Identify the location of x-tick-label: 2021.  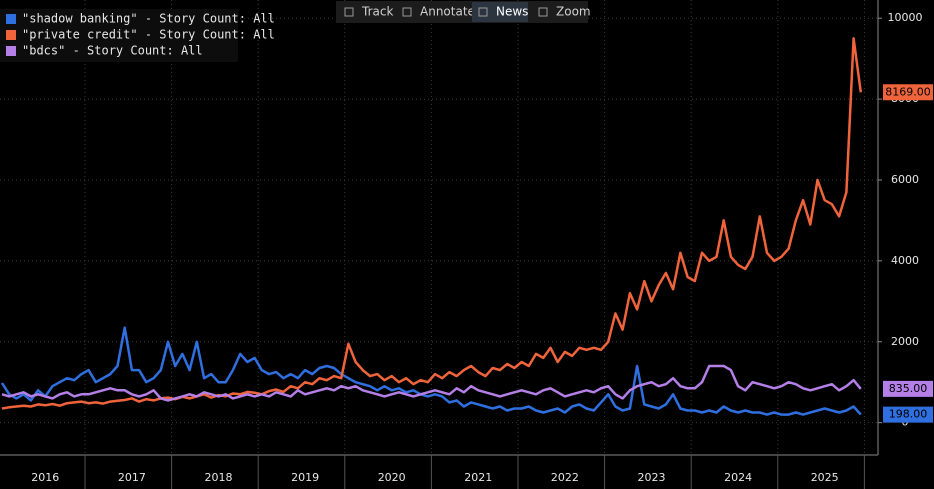
(478, 477).